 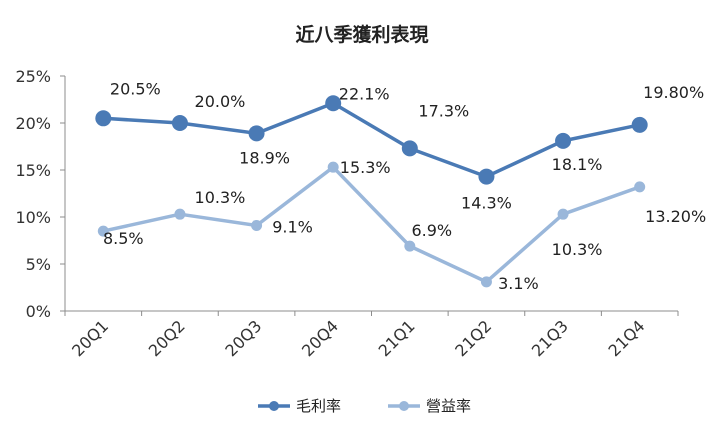 What do you see at coordinates (264, 157) in the screenshot?
I see `data-label-gross-margin: 18.9%` at bounding box center [264, 157].